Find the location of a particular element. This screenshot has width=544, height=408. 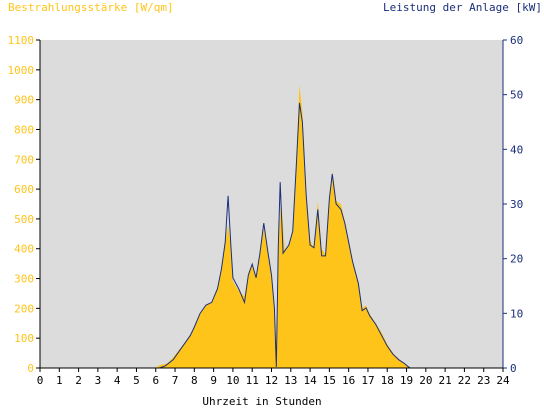

left-tick-label: 200 is located at coordinates (24, 308).